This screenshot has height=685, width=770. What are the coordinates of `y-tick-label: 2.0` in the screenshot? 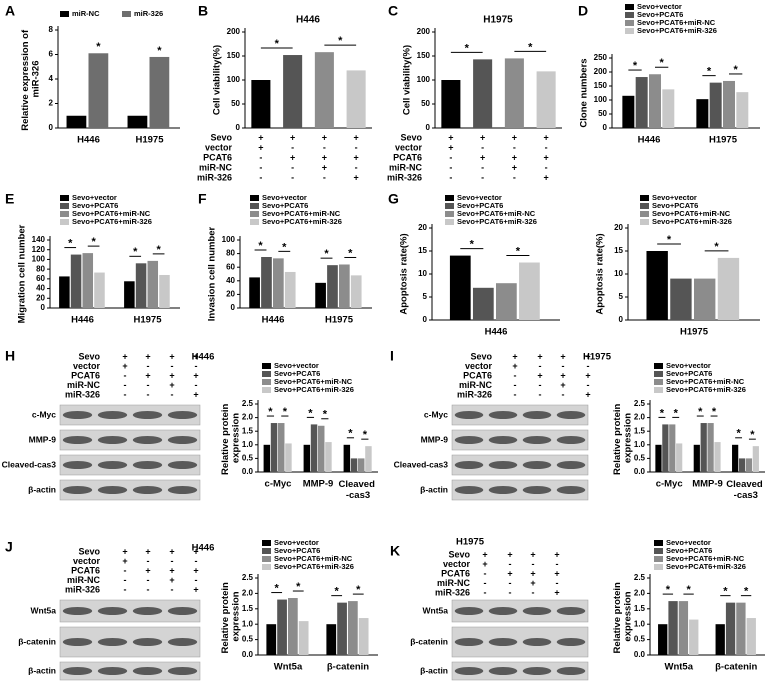 It's located at (640, 417).